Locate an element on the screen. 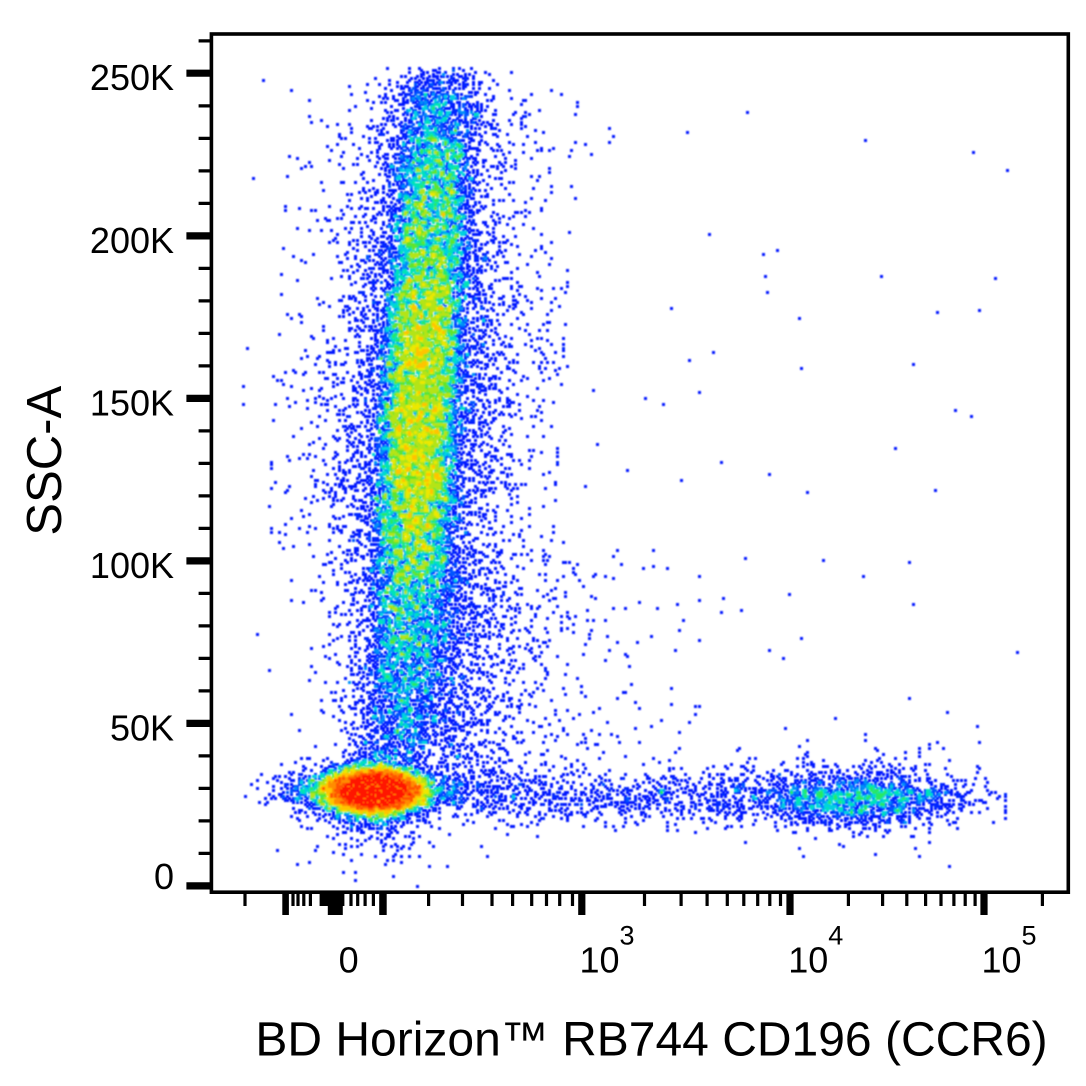 The image size is (1086, 1086). svg-text: SSC-A is located at coordinates (45, 461).